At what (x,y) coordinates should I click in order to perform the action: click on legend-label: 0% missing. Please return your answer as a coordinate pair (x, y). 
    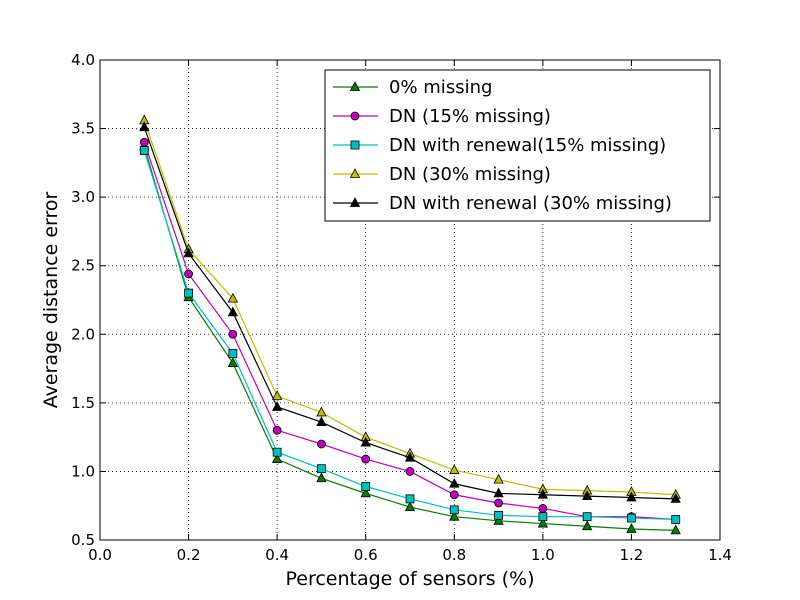
    Looking at the image, I should click on (440, 87).